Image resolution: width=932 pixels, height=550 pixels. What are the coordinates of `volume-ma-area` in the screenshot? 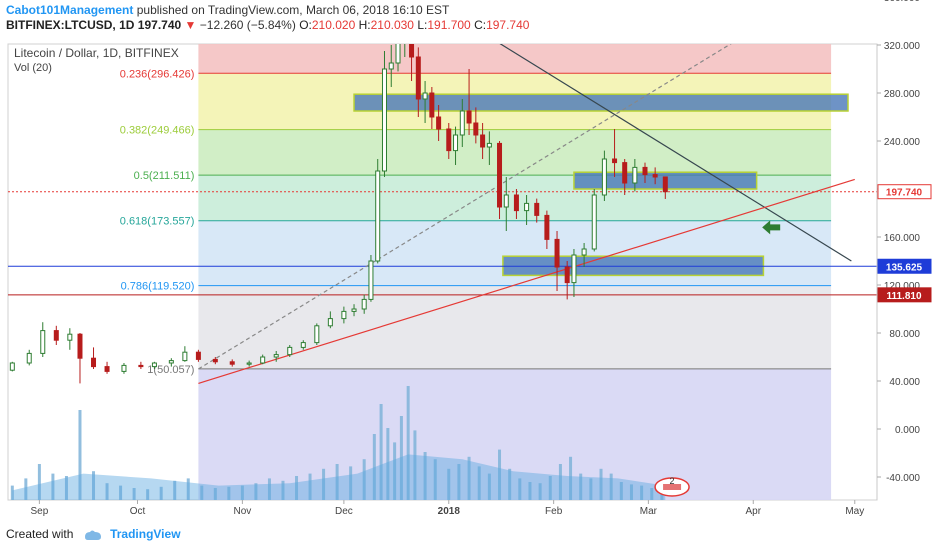 It's located at (339, 477).